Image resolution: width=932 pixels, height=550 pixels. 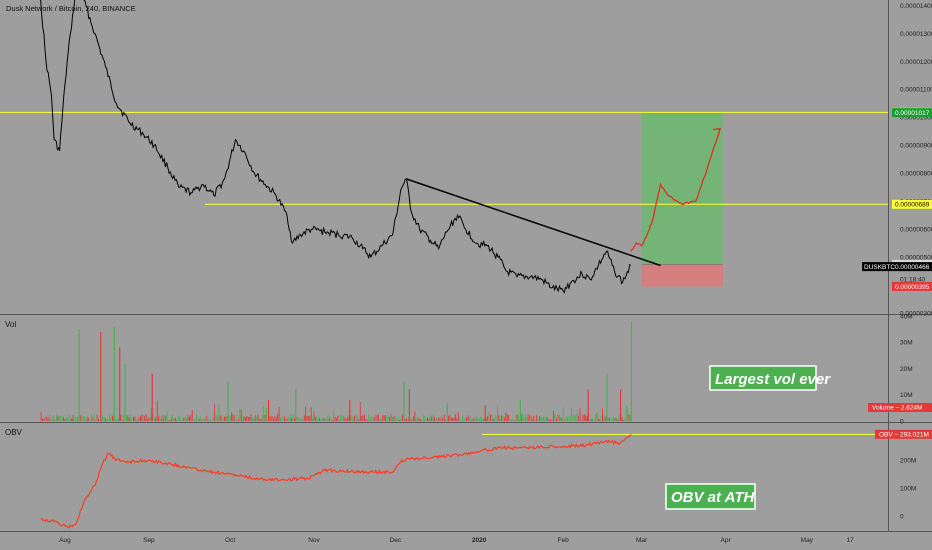 I want to click on volume-tick-label: 0, so click(x=902, y=421).